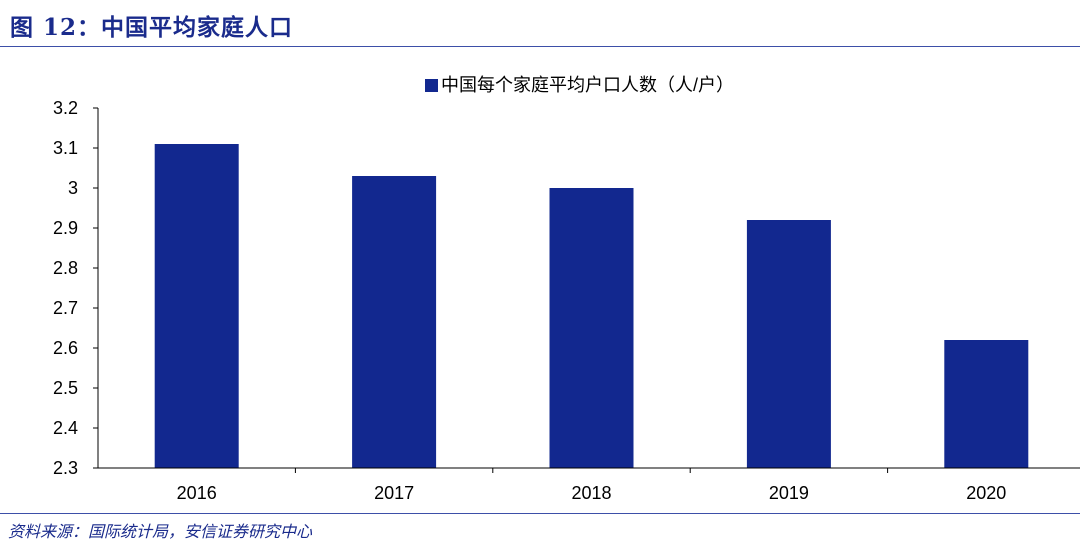 This screenshot has height=547, width=1080. I want to click on legend-swatch, so click(431, 85).